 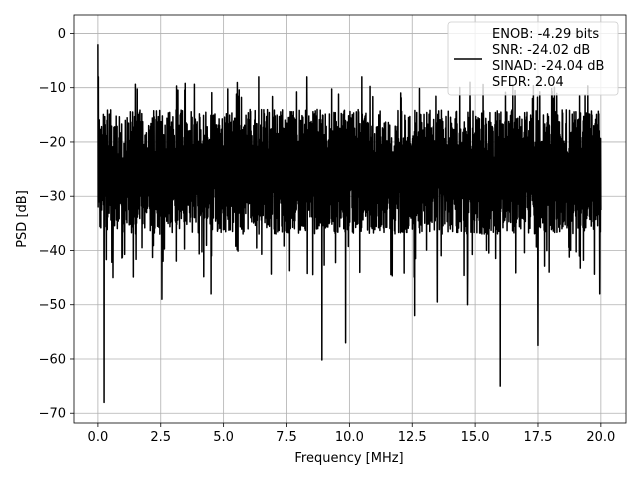 What do you see at coordinates (286, 437) in the screenshot?
I see `x-tick-label-3: 7.5` at bounding box center [286, 437].